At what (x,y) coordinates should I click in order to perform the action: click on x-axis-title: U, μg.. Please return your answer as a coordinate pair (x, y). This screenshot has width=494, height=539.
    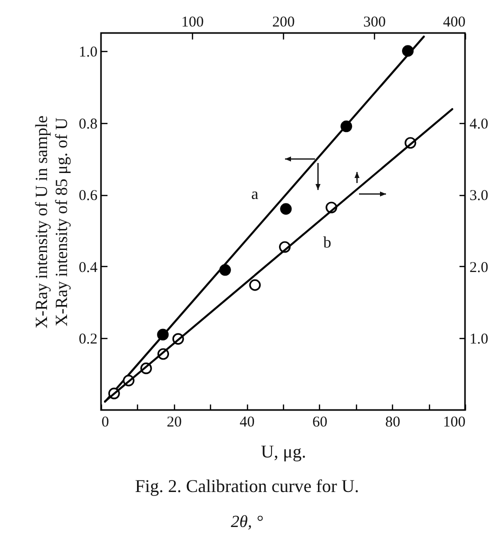
    Looking at the image, I should click on (283, 452).